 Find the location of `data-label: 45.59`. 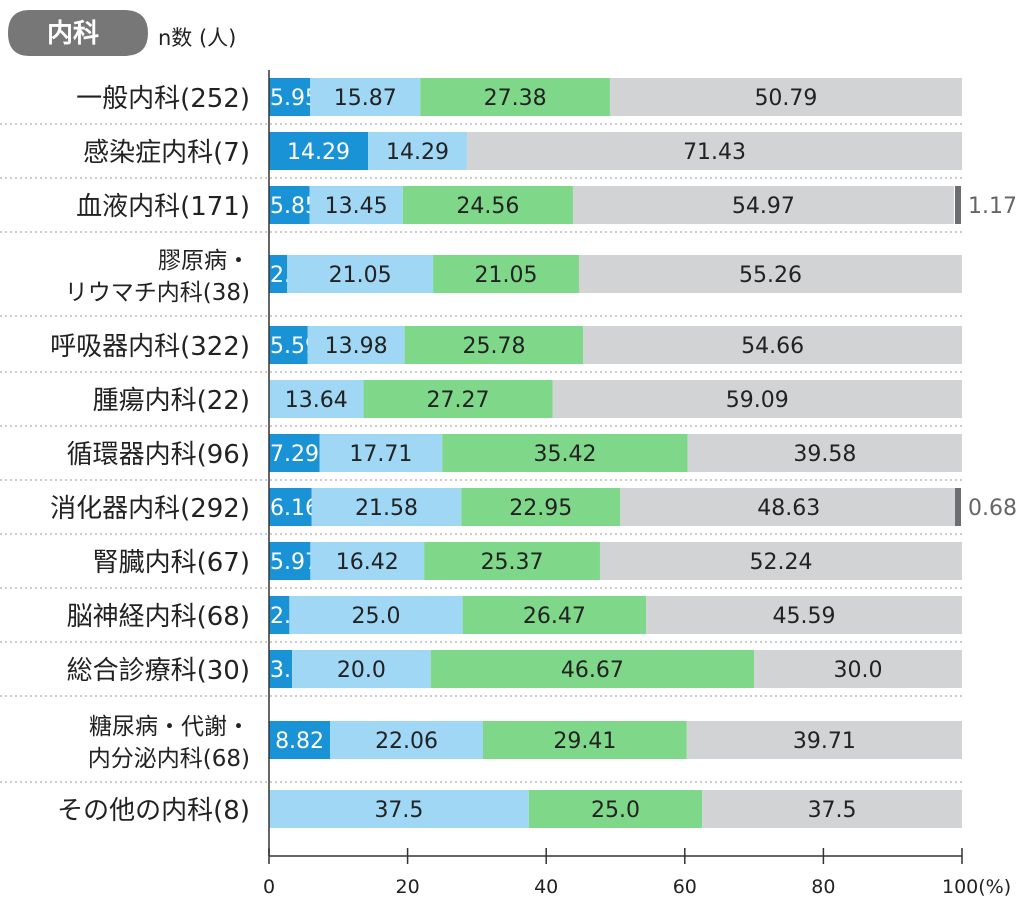

data-label: 45.59 is located at coordinates (804, 616).